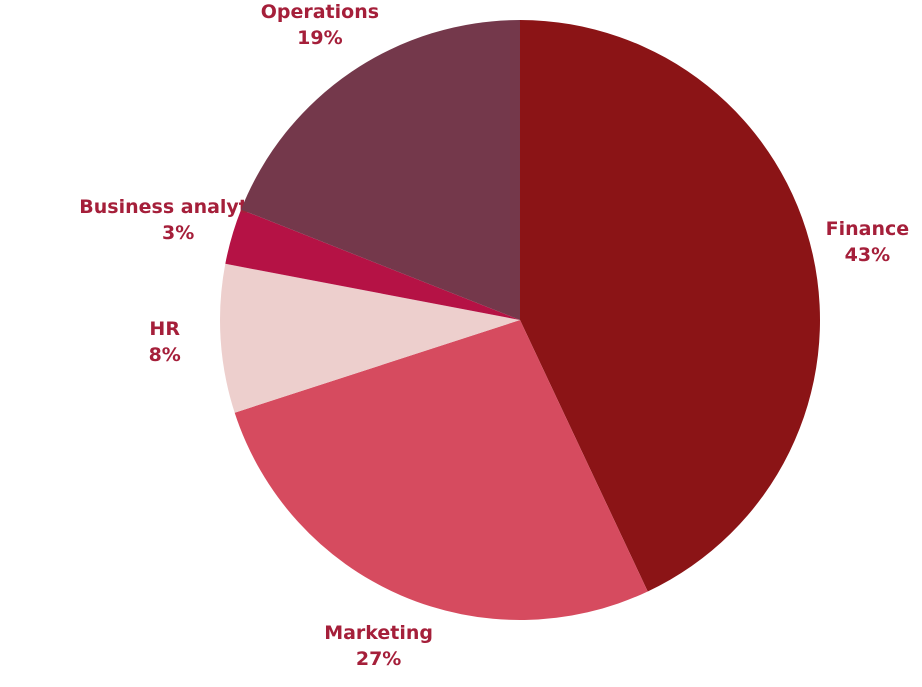  I want to click on slice-label: Business analytics, so click(178, 207).